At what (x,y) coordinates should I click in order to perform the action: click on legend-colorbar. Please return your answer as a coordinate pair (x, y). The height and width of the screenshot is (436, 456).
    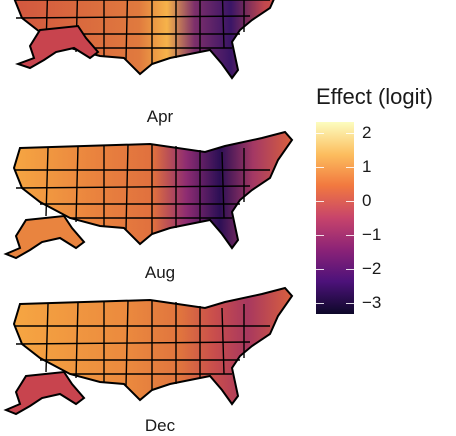
    Looking at the image, I should click on (335, 218).